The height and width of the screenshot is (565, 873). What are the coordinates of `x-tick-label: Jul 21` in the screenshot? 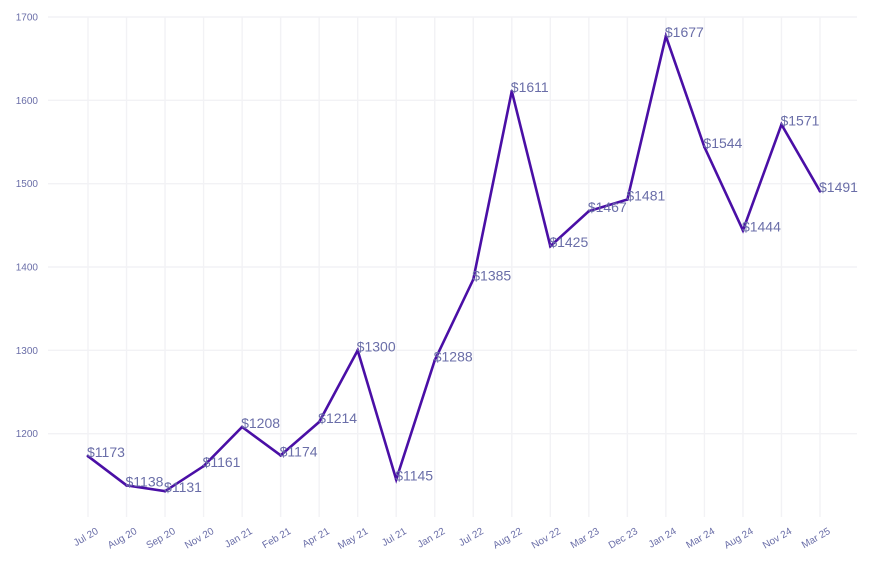 It's located at (394, 537).